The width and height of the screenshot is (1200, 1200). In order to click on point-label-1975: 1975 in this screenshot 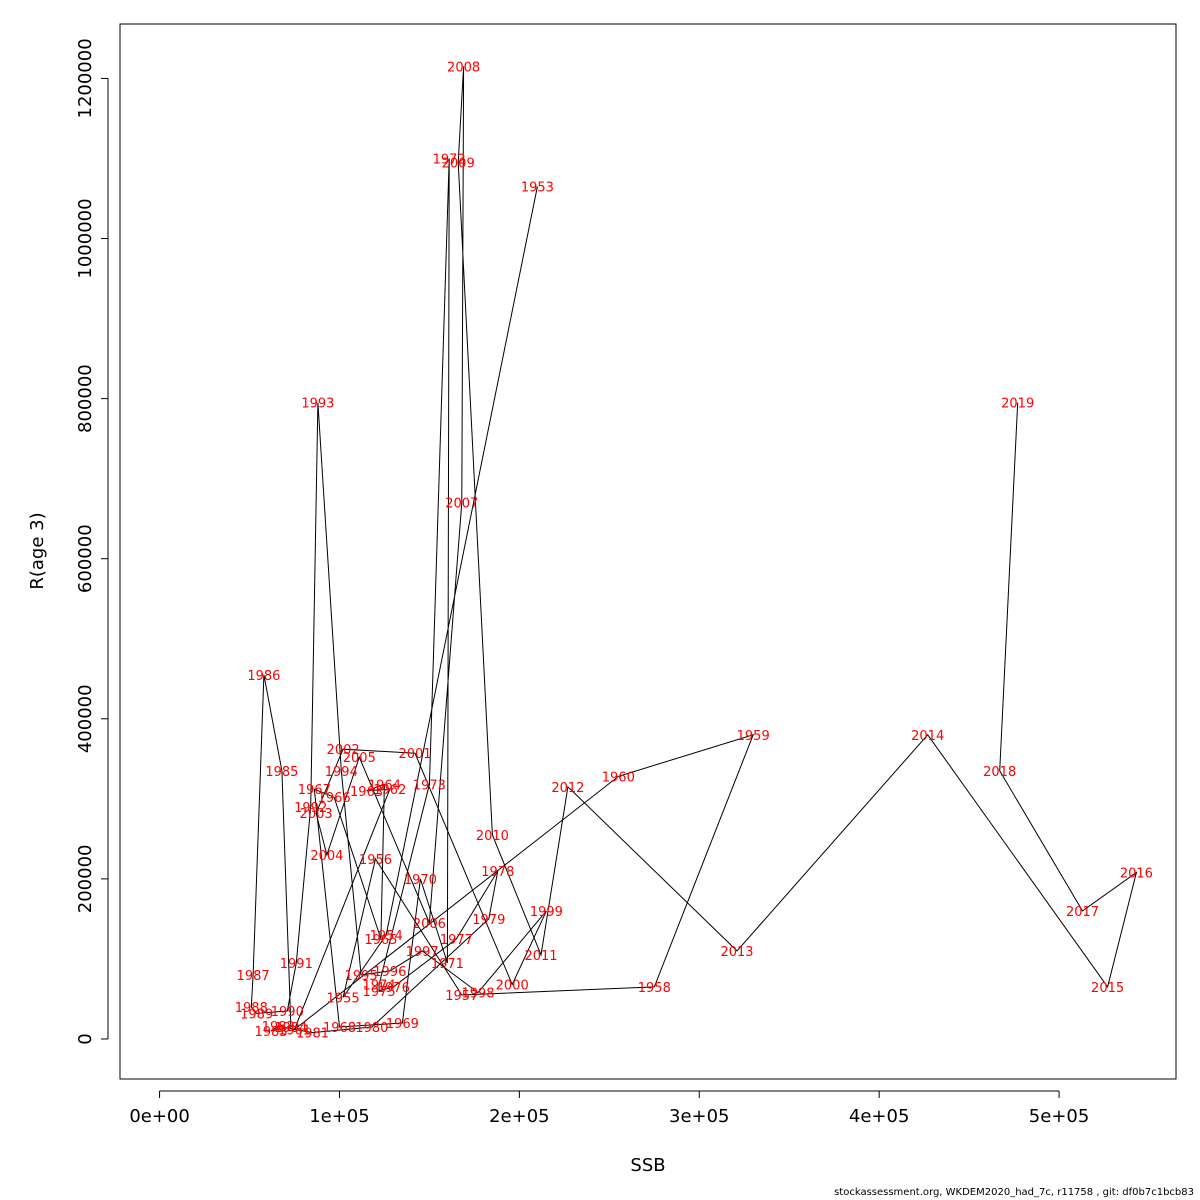, I will do `click(379, 992)`.